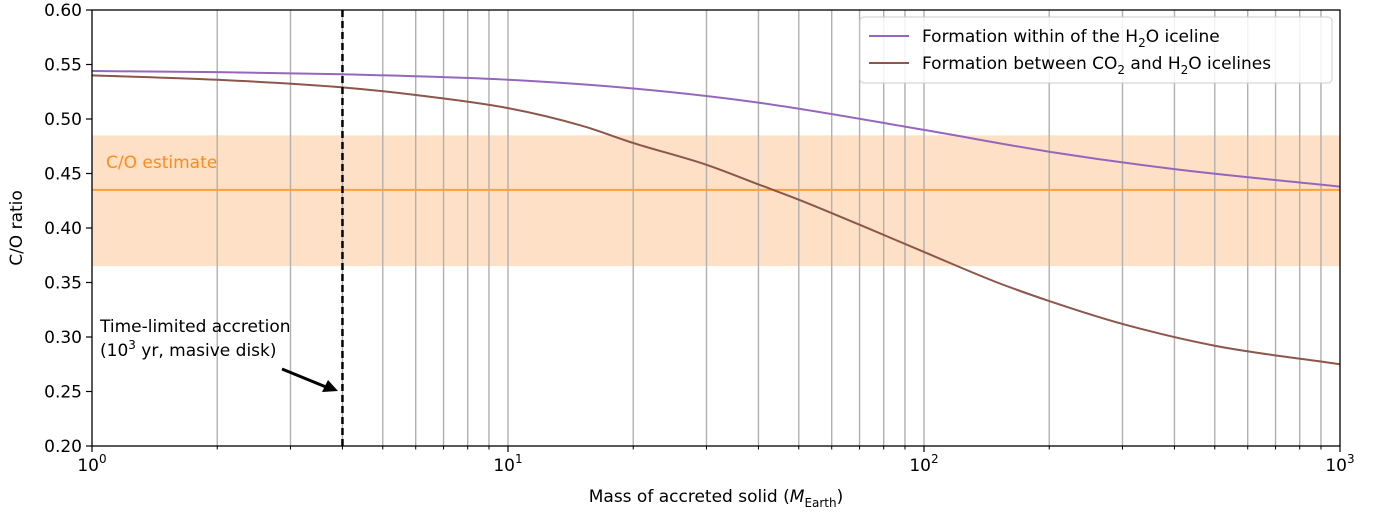  I want to click on legend-text: O icelines, so click(1229, 64).